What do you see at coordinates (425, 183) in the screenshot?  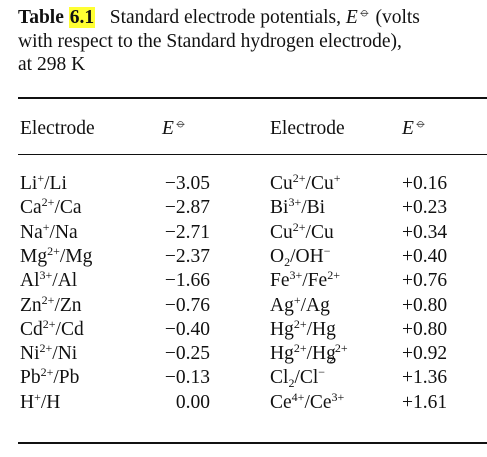 I see `potential-right: +0.16` at bounding box center [425, 183].